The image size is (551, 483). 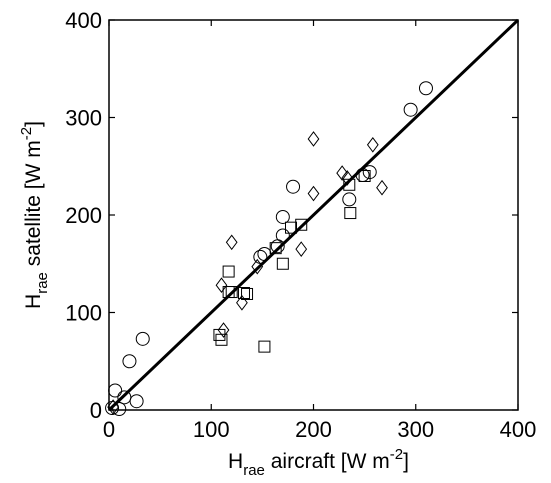 I want to click on y-axis-label-rest: satellite [W m, so click(x=33, y=206).